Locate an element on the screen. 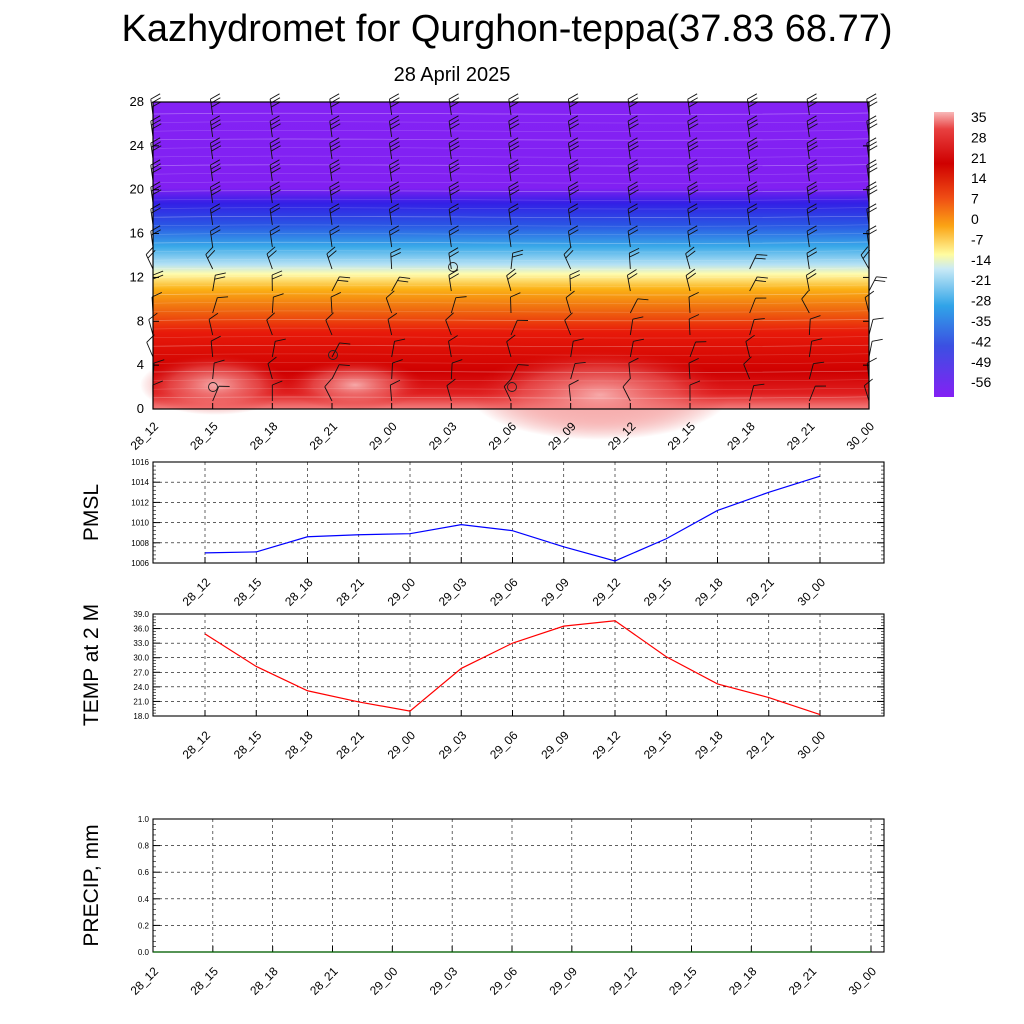  temp-xtick-label: 28_21 is located at coordinates (350, 745).